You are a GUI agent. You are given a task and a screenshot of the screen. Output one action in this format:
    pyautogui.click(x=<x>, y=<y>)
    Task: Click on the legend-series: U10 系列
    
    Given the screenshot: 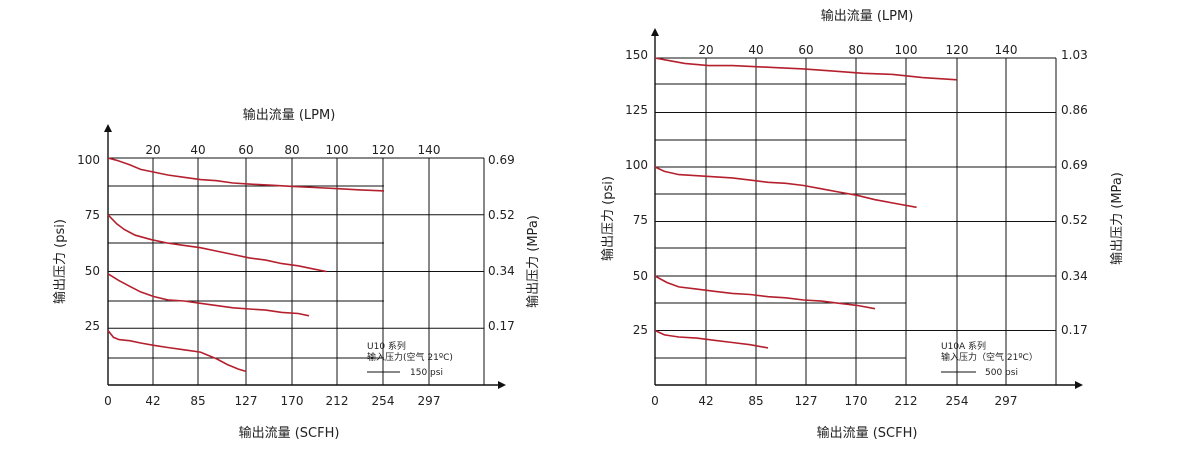 What is the action you would take?
    pyautogui.click(x=386, y=346)
    